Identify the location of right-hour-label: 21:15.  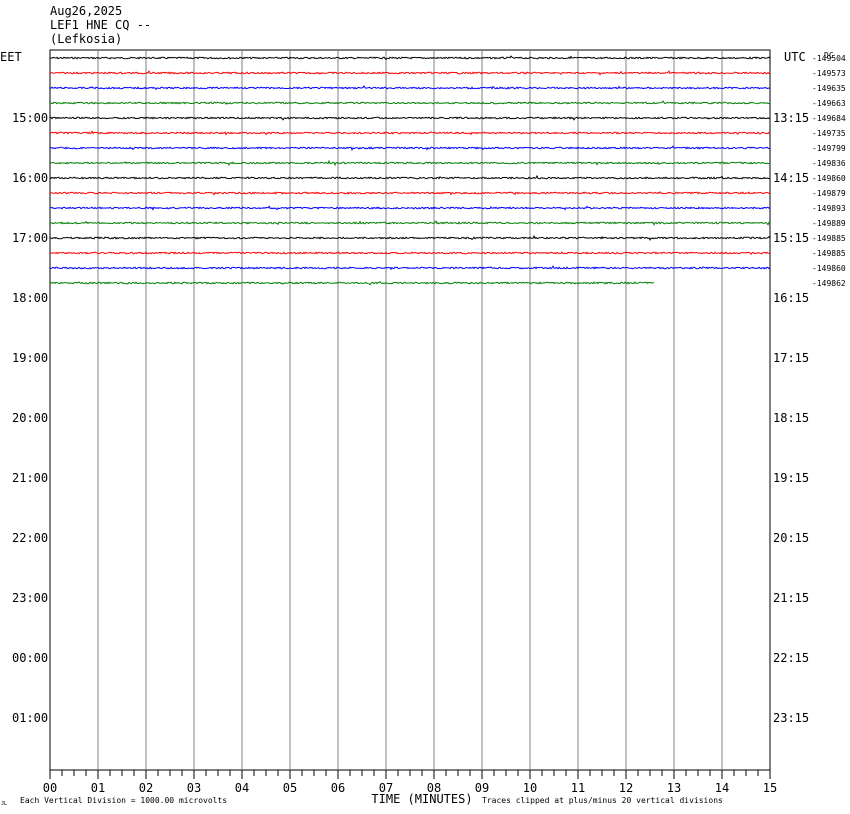
(791, 598).